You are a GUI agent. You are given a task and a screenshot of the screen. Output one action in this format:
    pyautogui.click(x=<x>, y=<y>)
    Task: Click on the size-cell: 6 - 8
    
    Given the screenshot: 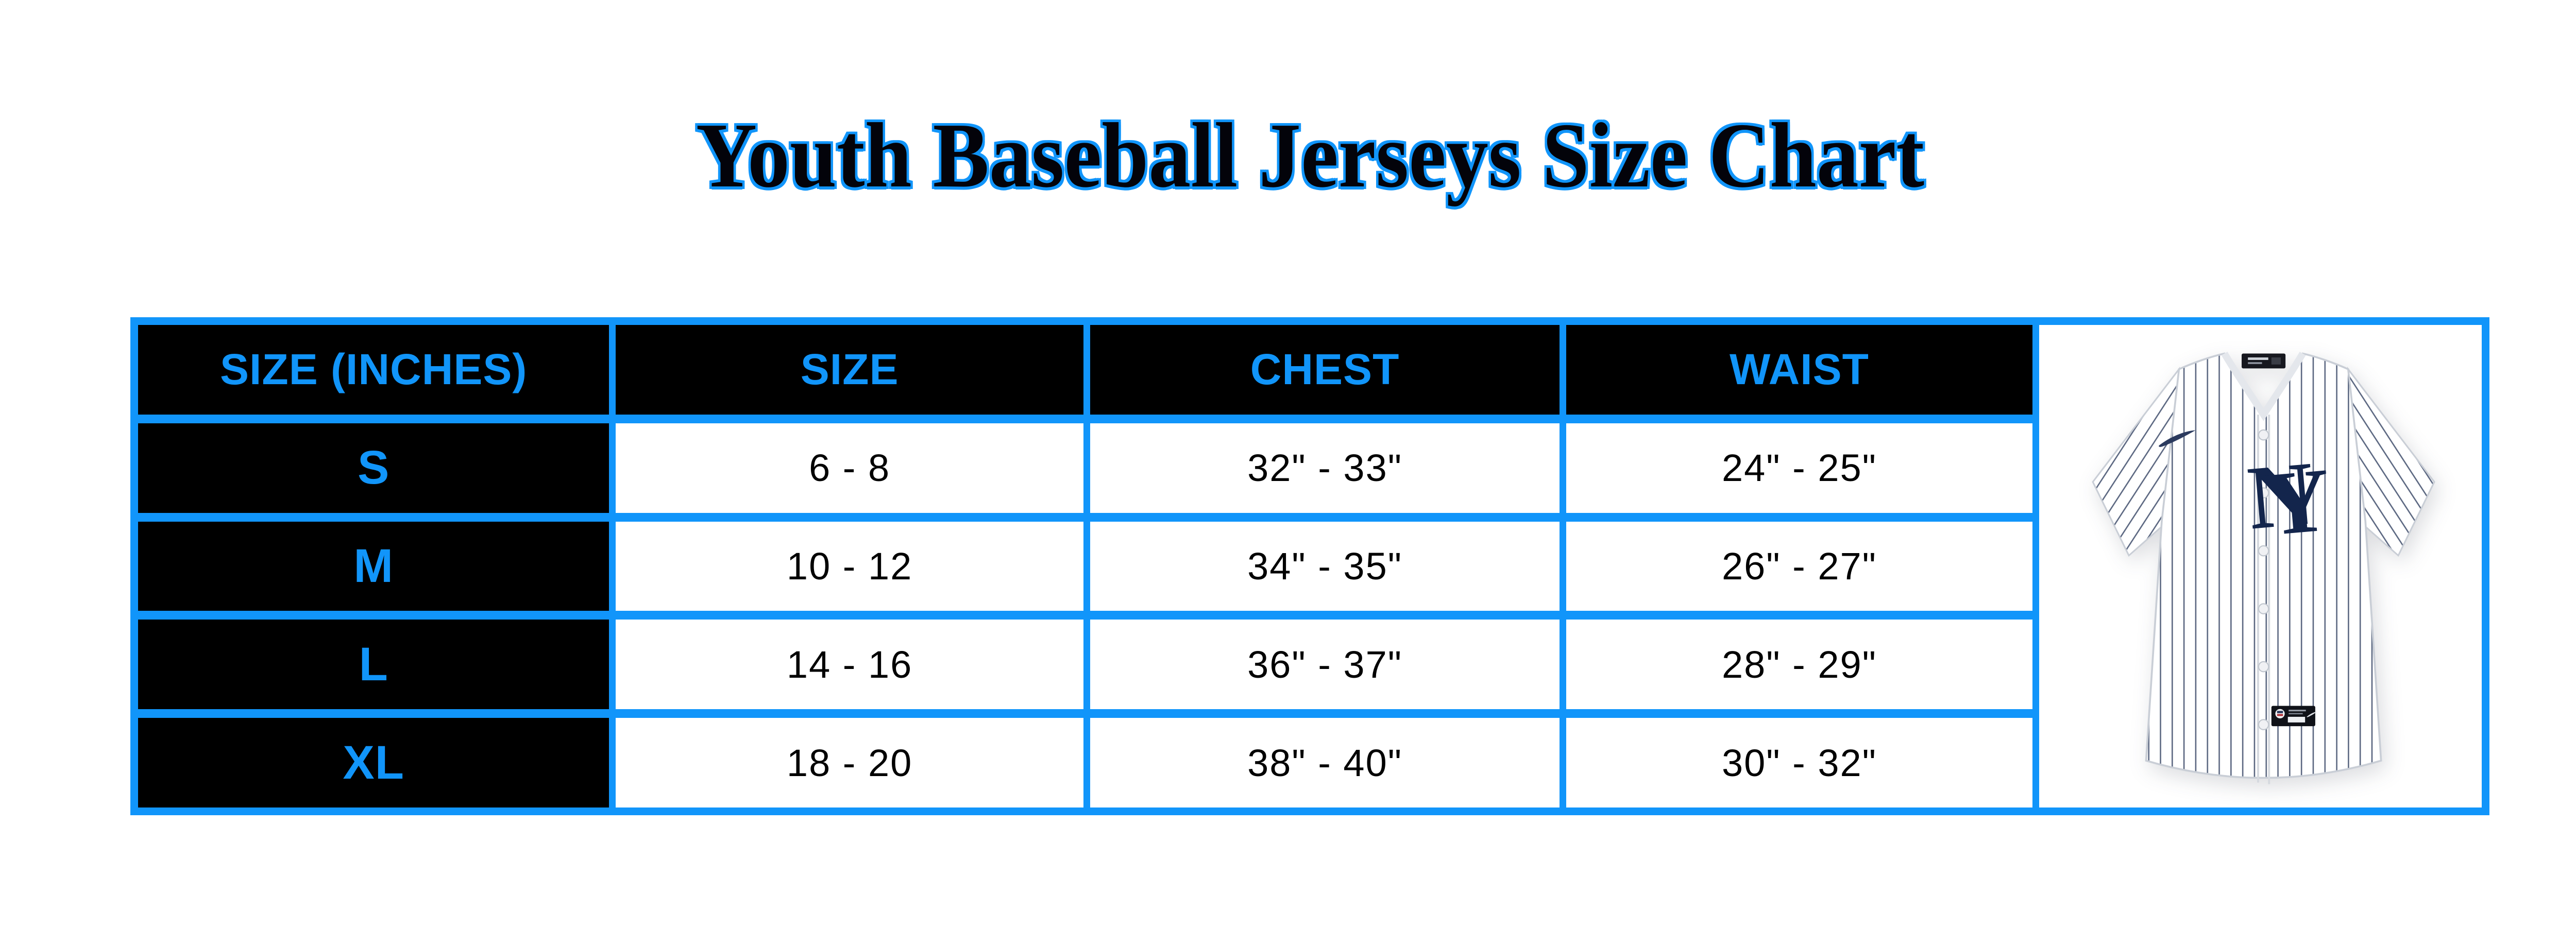 What is the action you would take?
    pyautogui.click(x=849, y=468)
    